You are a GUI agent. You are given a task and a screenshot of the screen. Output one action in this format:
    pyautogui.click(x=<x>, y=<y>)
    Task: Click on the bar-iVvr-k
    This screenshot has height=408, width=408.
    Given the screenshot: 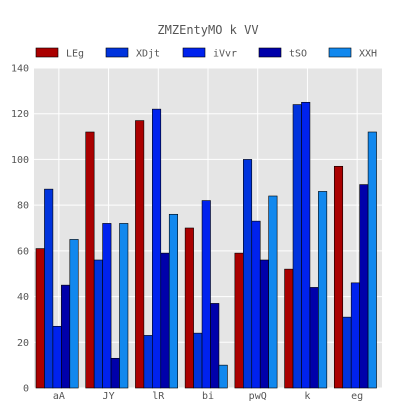 What is the action you would take?
    pyautogui.click(x=306, y=245)
    